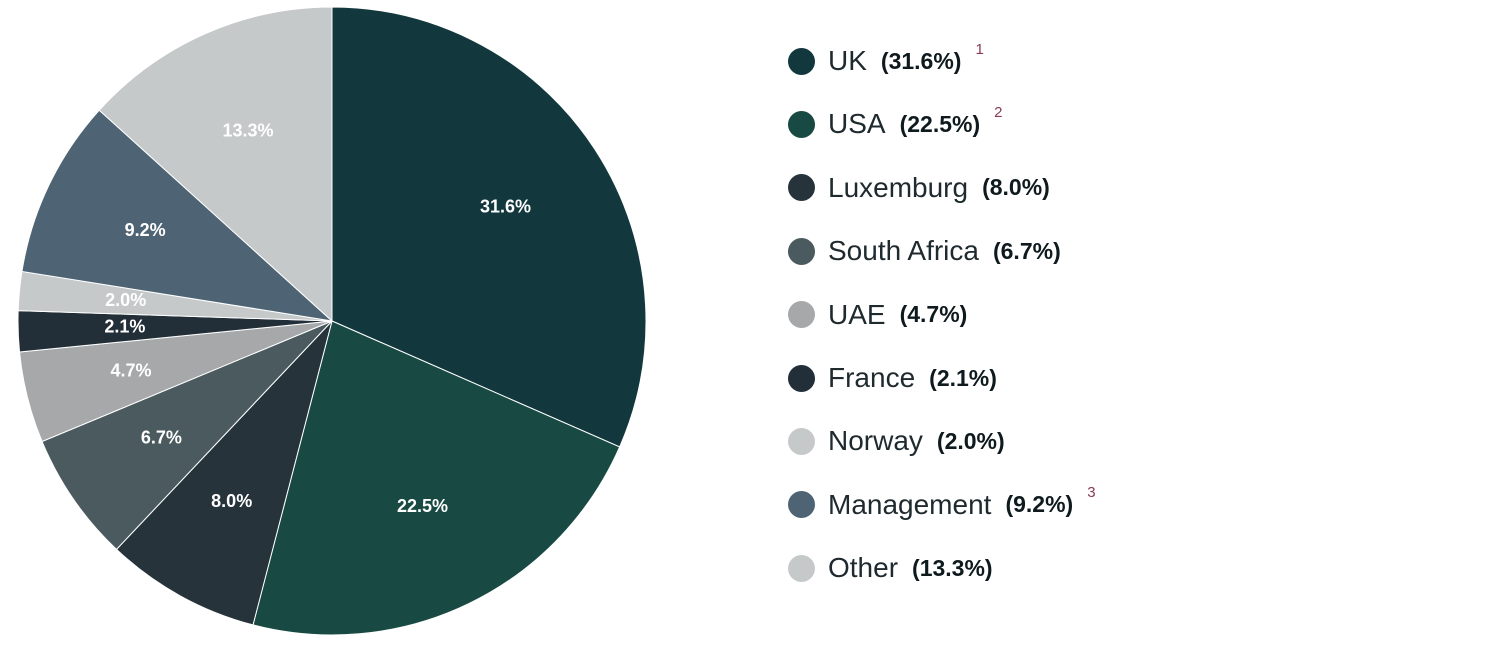 Image resolution: width=1500 pixels, height=646 pixels. Describe the element at coordinates (1016, 187) in the screenshot. I see `legend-percentage: (8.0%)` at that location.